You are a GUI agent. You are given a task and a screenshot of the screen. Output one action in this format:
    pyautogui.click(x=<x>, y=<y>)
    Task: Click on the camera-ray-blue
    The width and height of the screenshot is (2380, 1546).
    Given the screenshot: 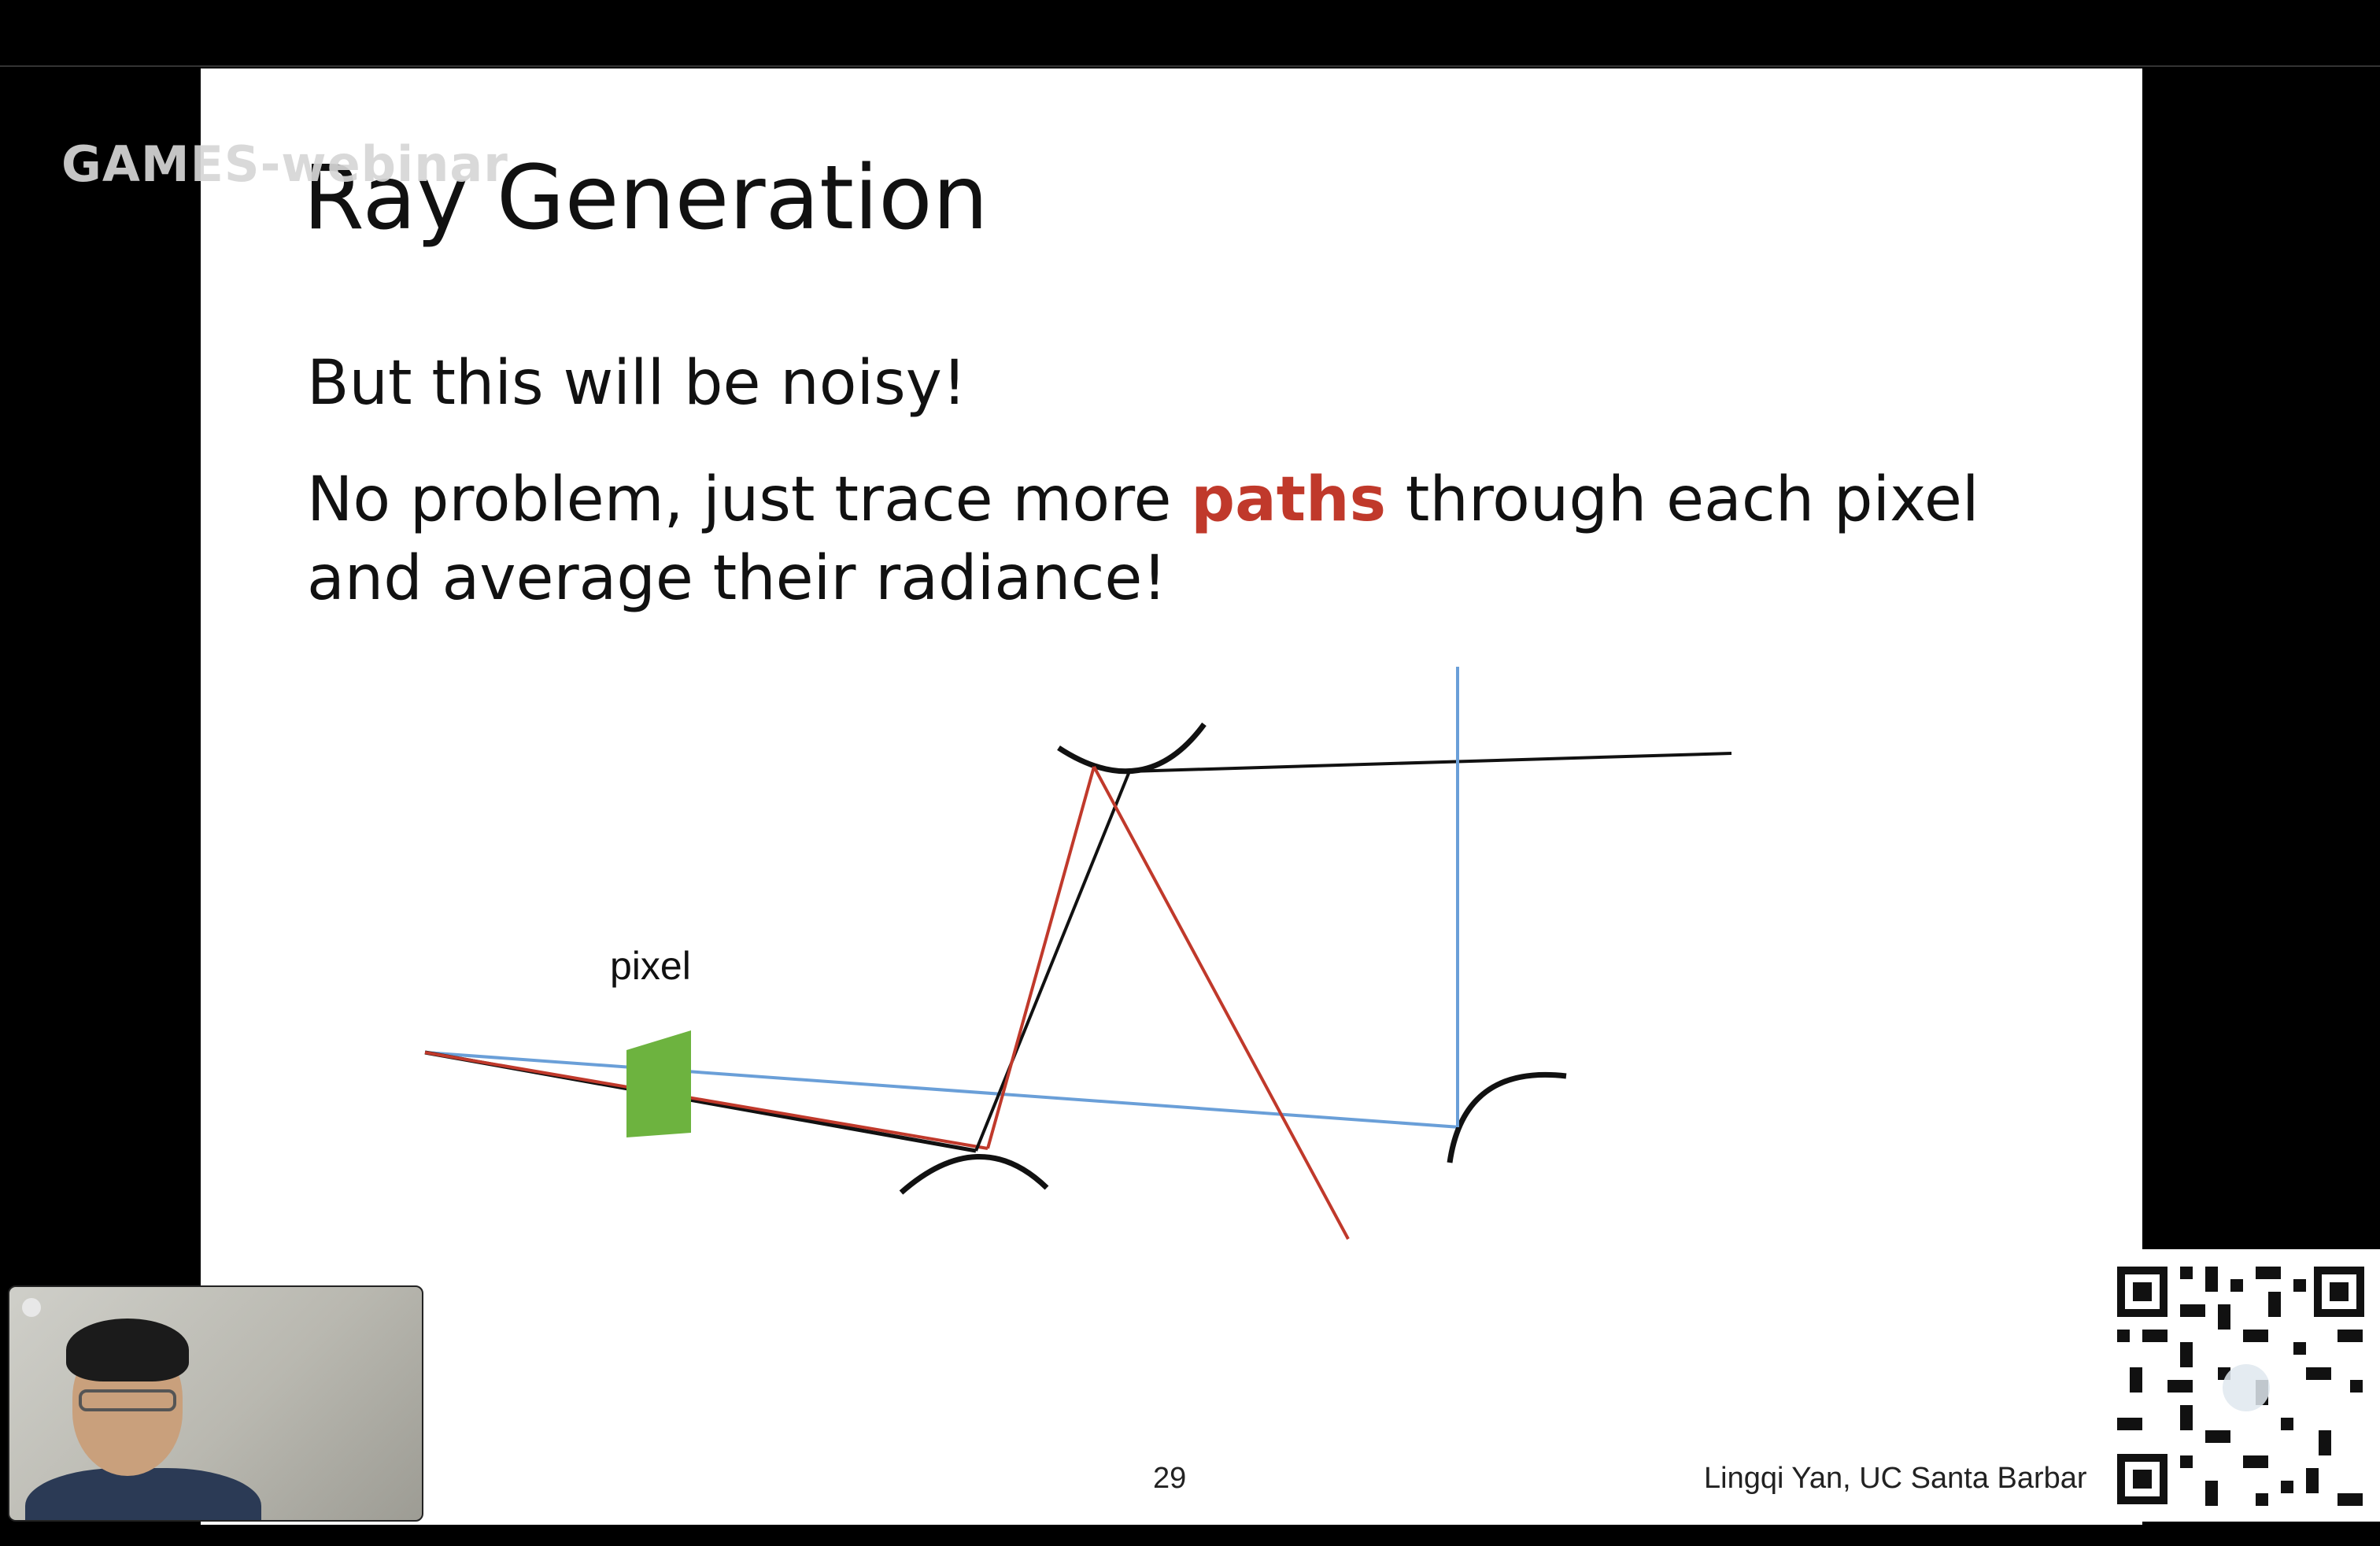 What is the action you would take?
    pyautogui.click(x=942, y=1090)
    